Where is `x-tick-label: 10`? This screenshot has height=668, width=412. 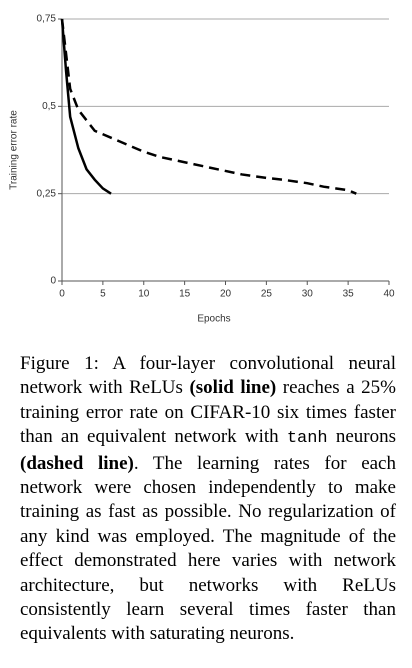
x-tick-label: 10 is located at coordinates (144, 294).